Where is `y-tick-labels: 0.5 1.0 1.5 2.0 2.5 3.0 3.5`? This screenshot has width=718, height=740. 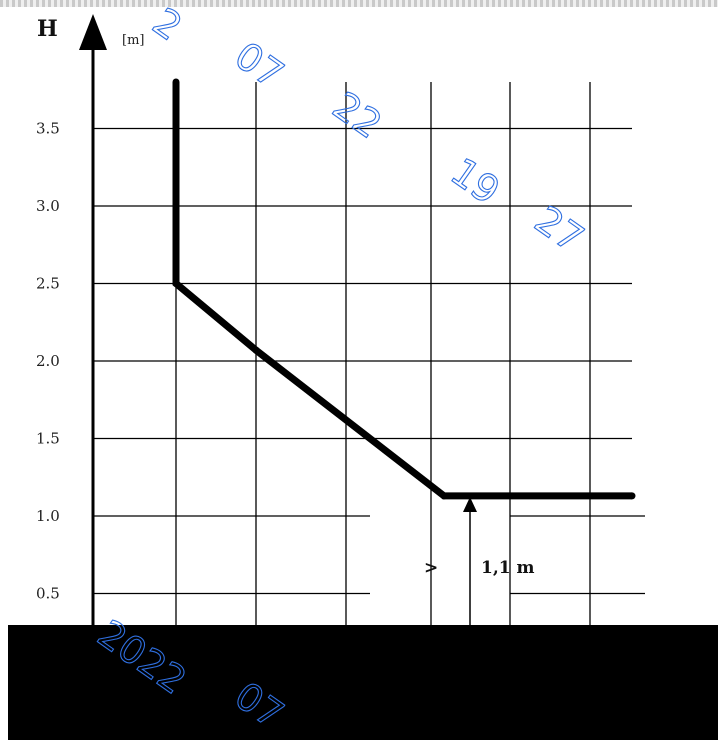
y-tick-labels: 0.5 1.0 1.5 2.0 2.5 3.0 3.5 is located at coordinates (48, 361).